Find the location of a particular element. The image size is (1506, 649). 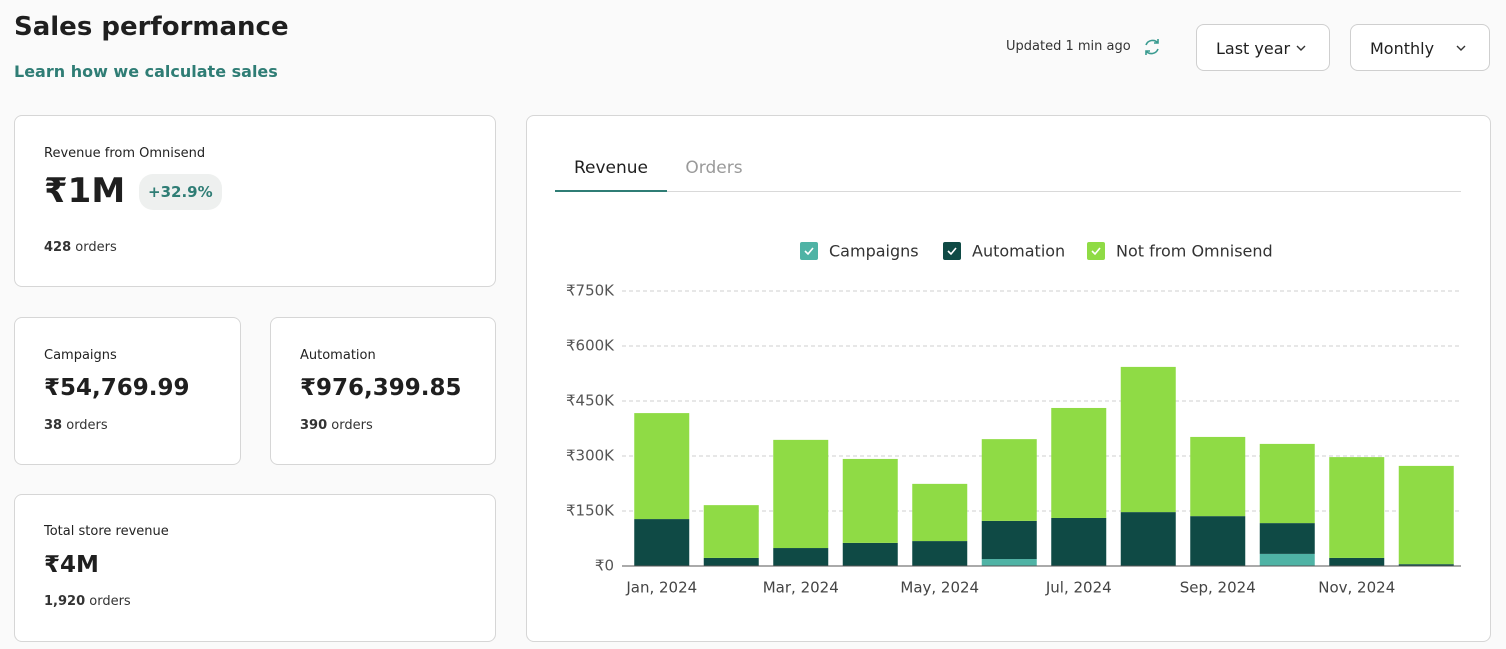

x-tick-label: May, 2024 is located at coordinates (939, 588).